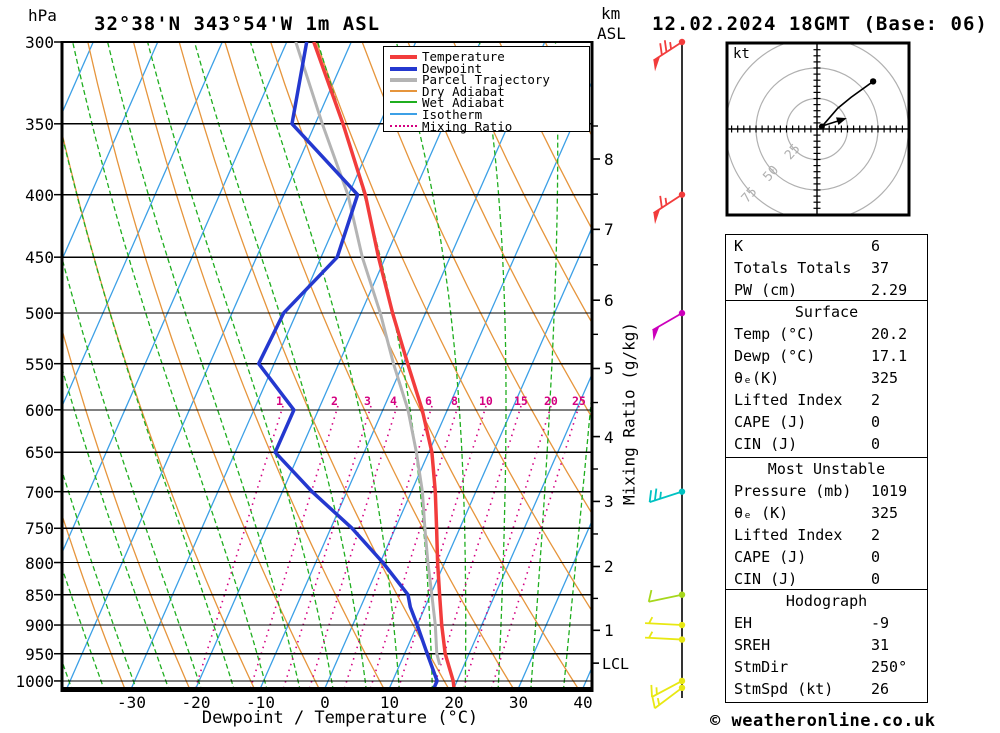 This screenshot has width=1000, height=733. I want to click on stats-row-label: Temp (°C), so click(775, 334).